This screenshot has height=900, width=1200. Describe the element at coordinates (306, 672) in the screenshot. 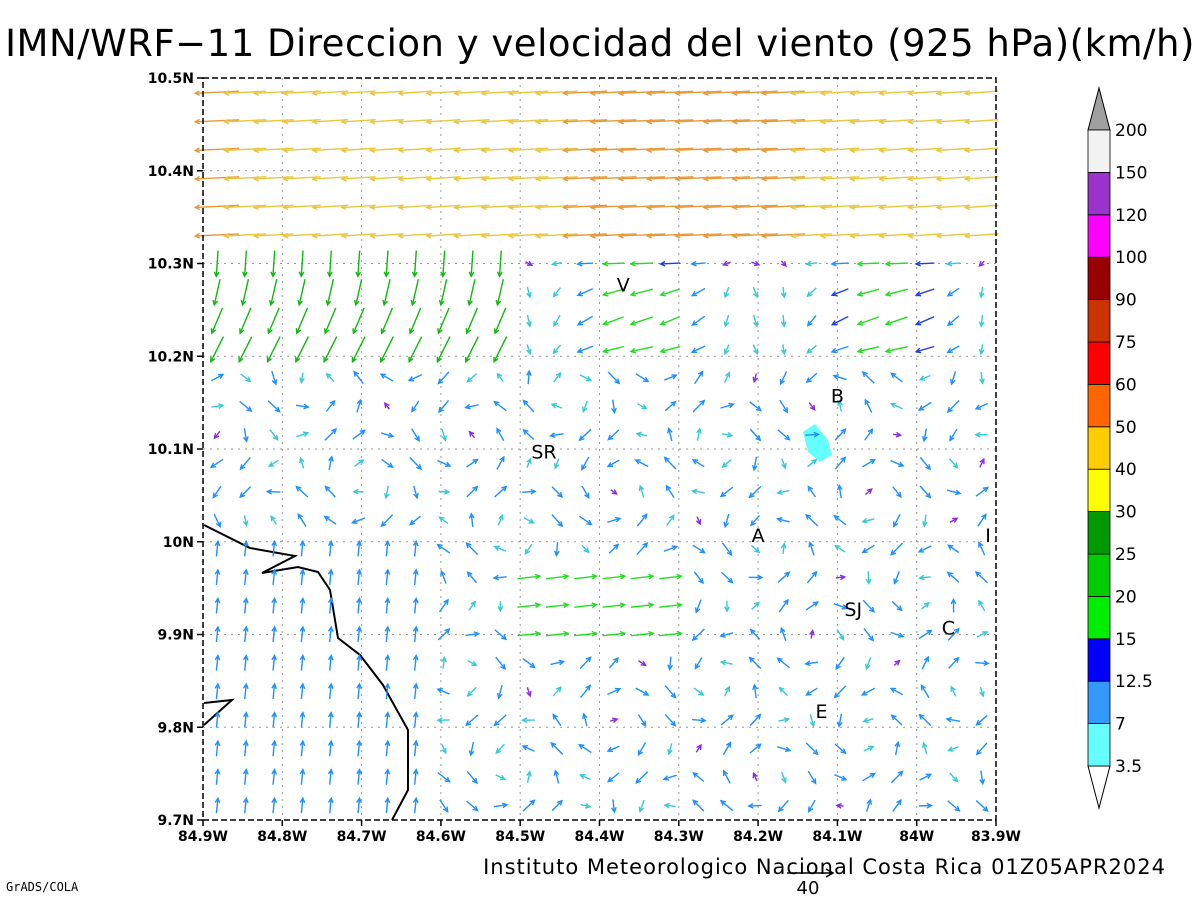

I see `coastline-path` at that location.